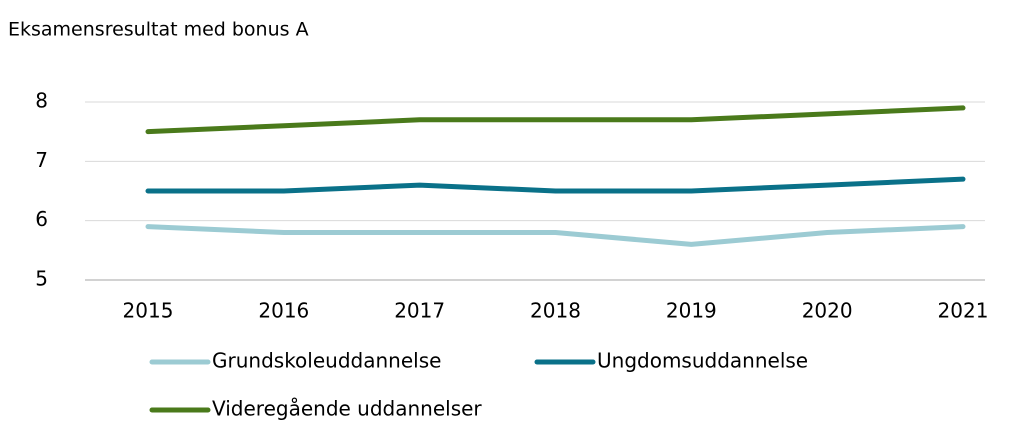 This screenshot has width=1016, height=421. Describe the element at coordinates (158, 30) in the screenshot. I see `chart-title: Eksamensresultat med bonus A` at that location.